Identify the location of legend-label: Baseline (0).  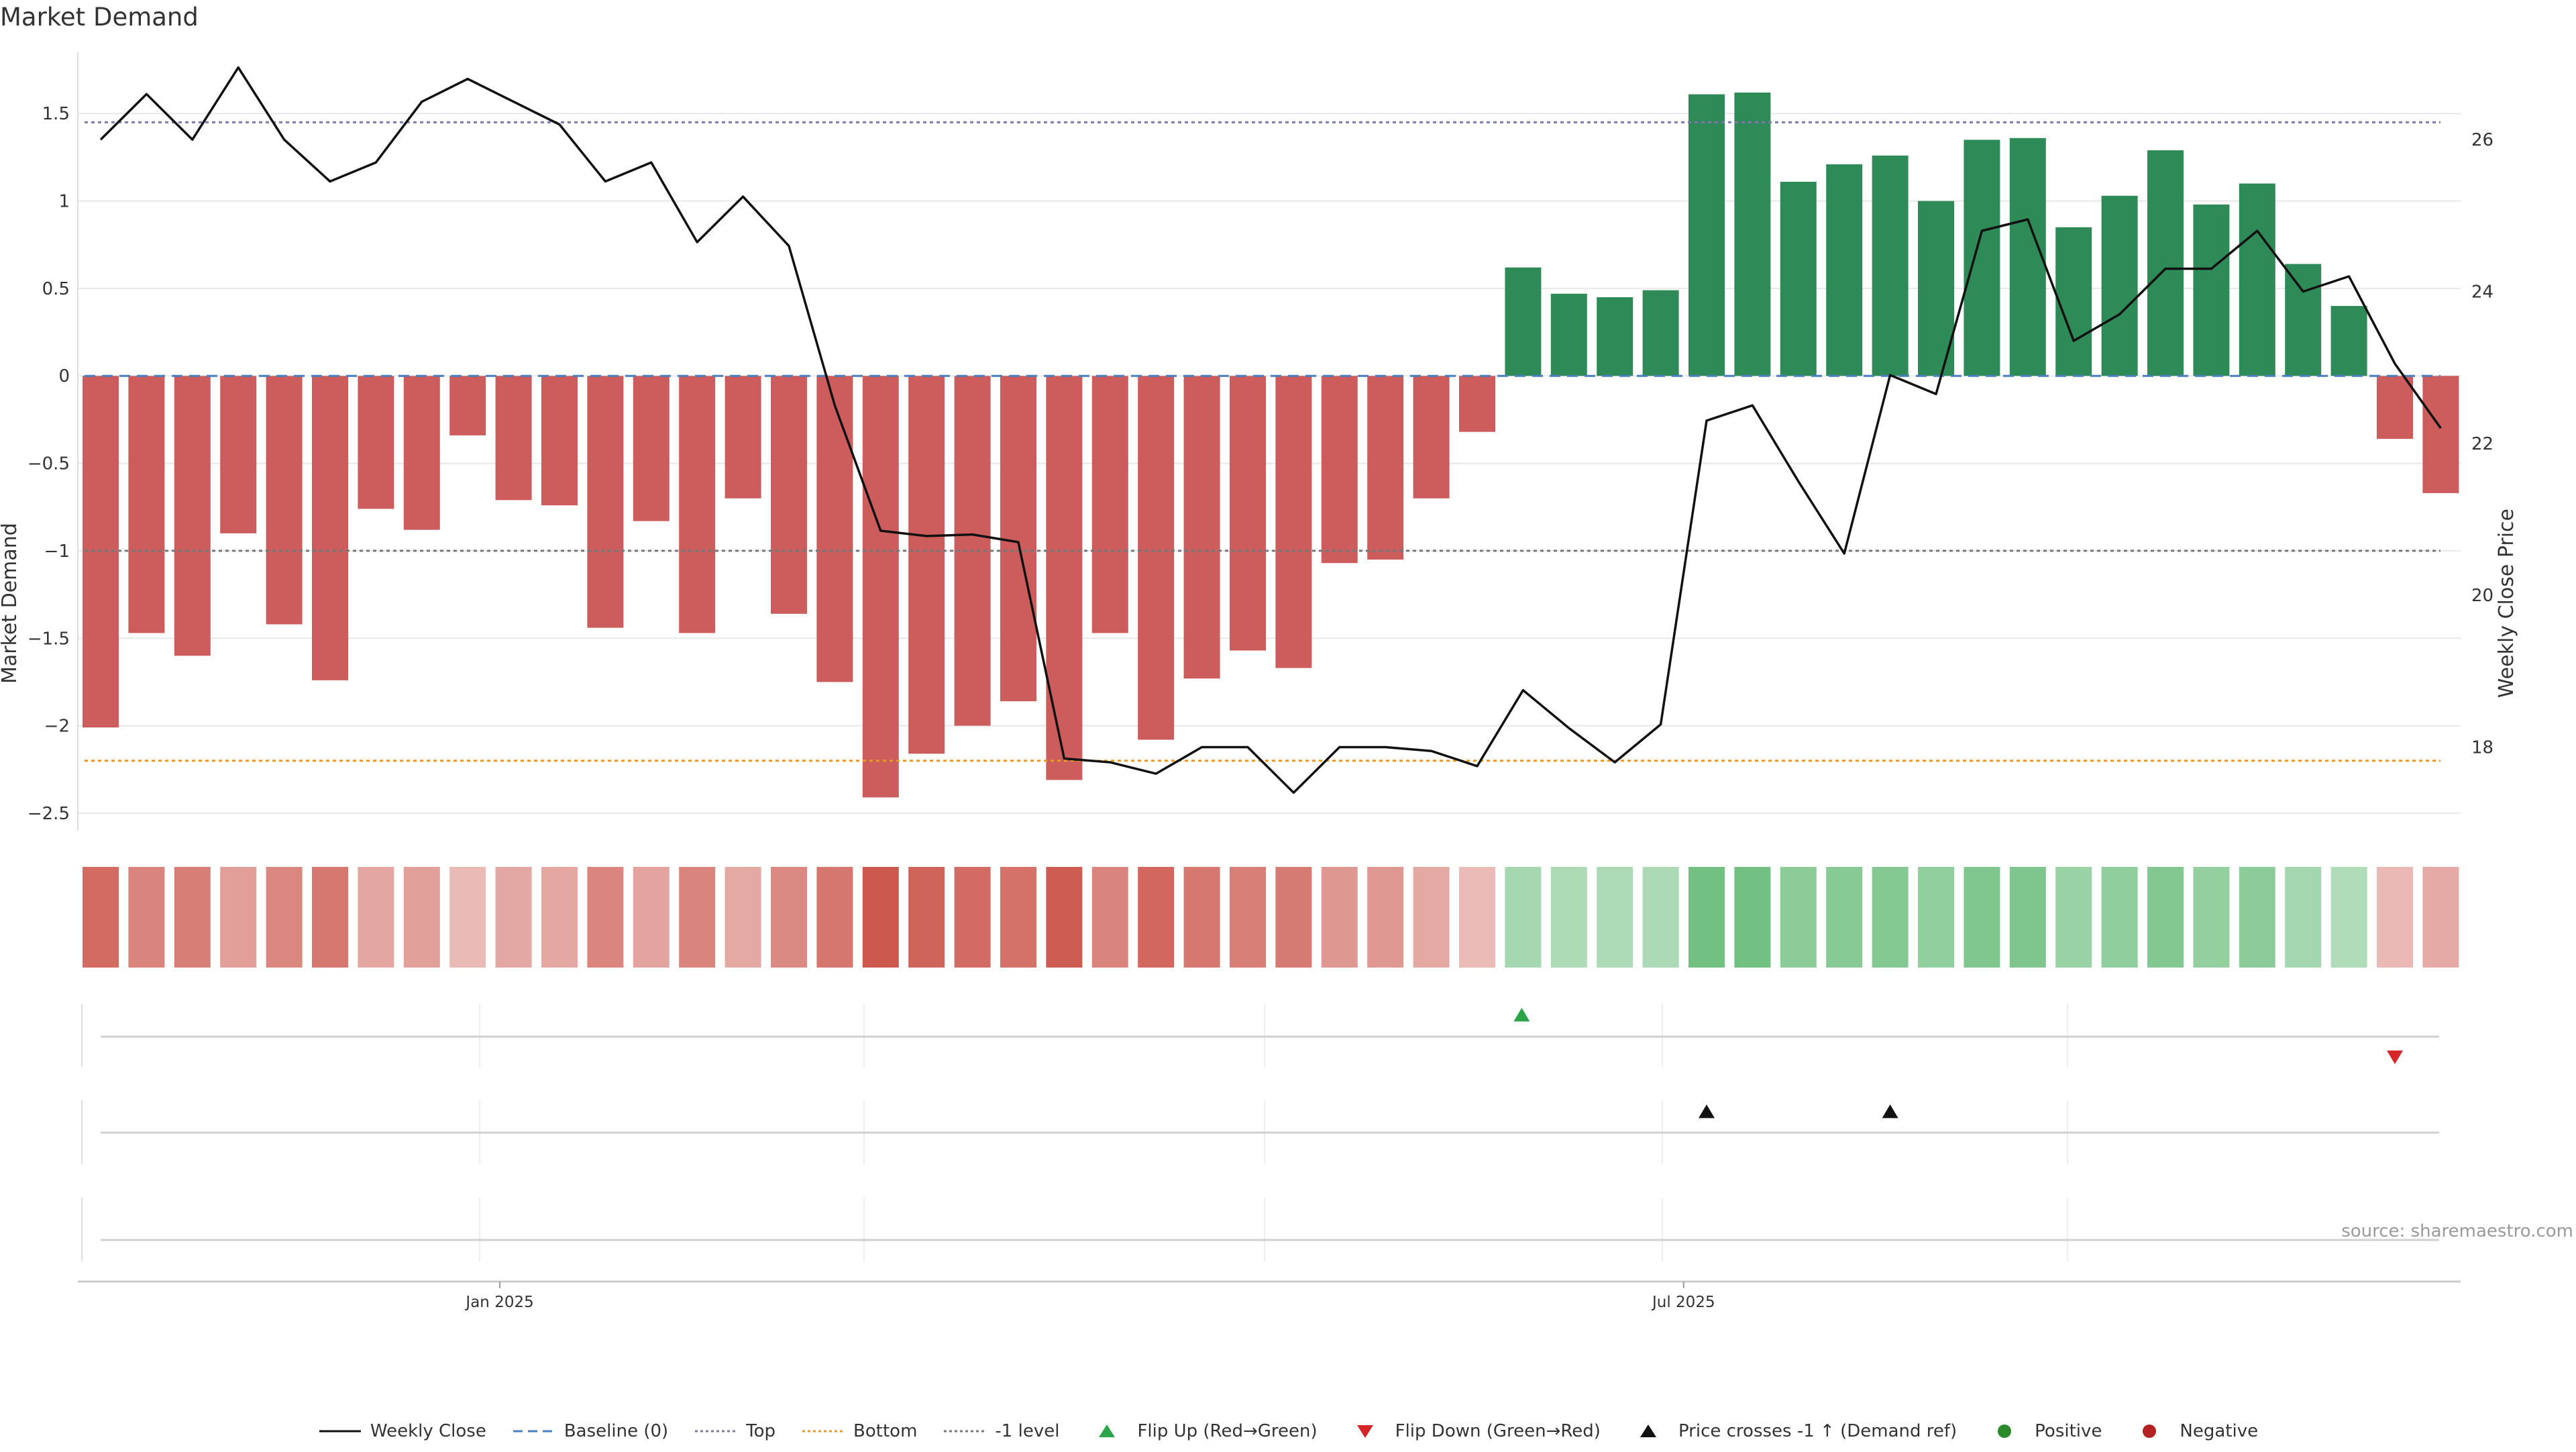
(616, 1431).